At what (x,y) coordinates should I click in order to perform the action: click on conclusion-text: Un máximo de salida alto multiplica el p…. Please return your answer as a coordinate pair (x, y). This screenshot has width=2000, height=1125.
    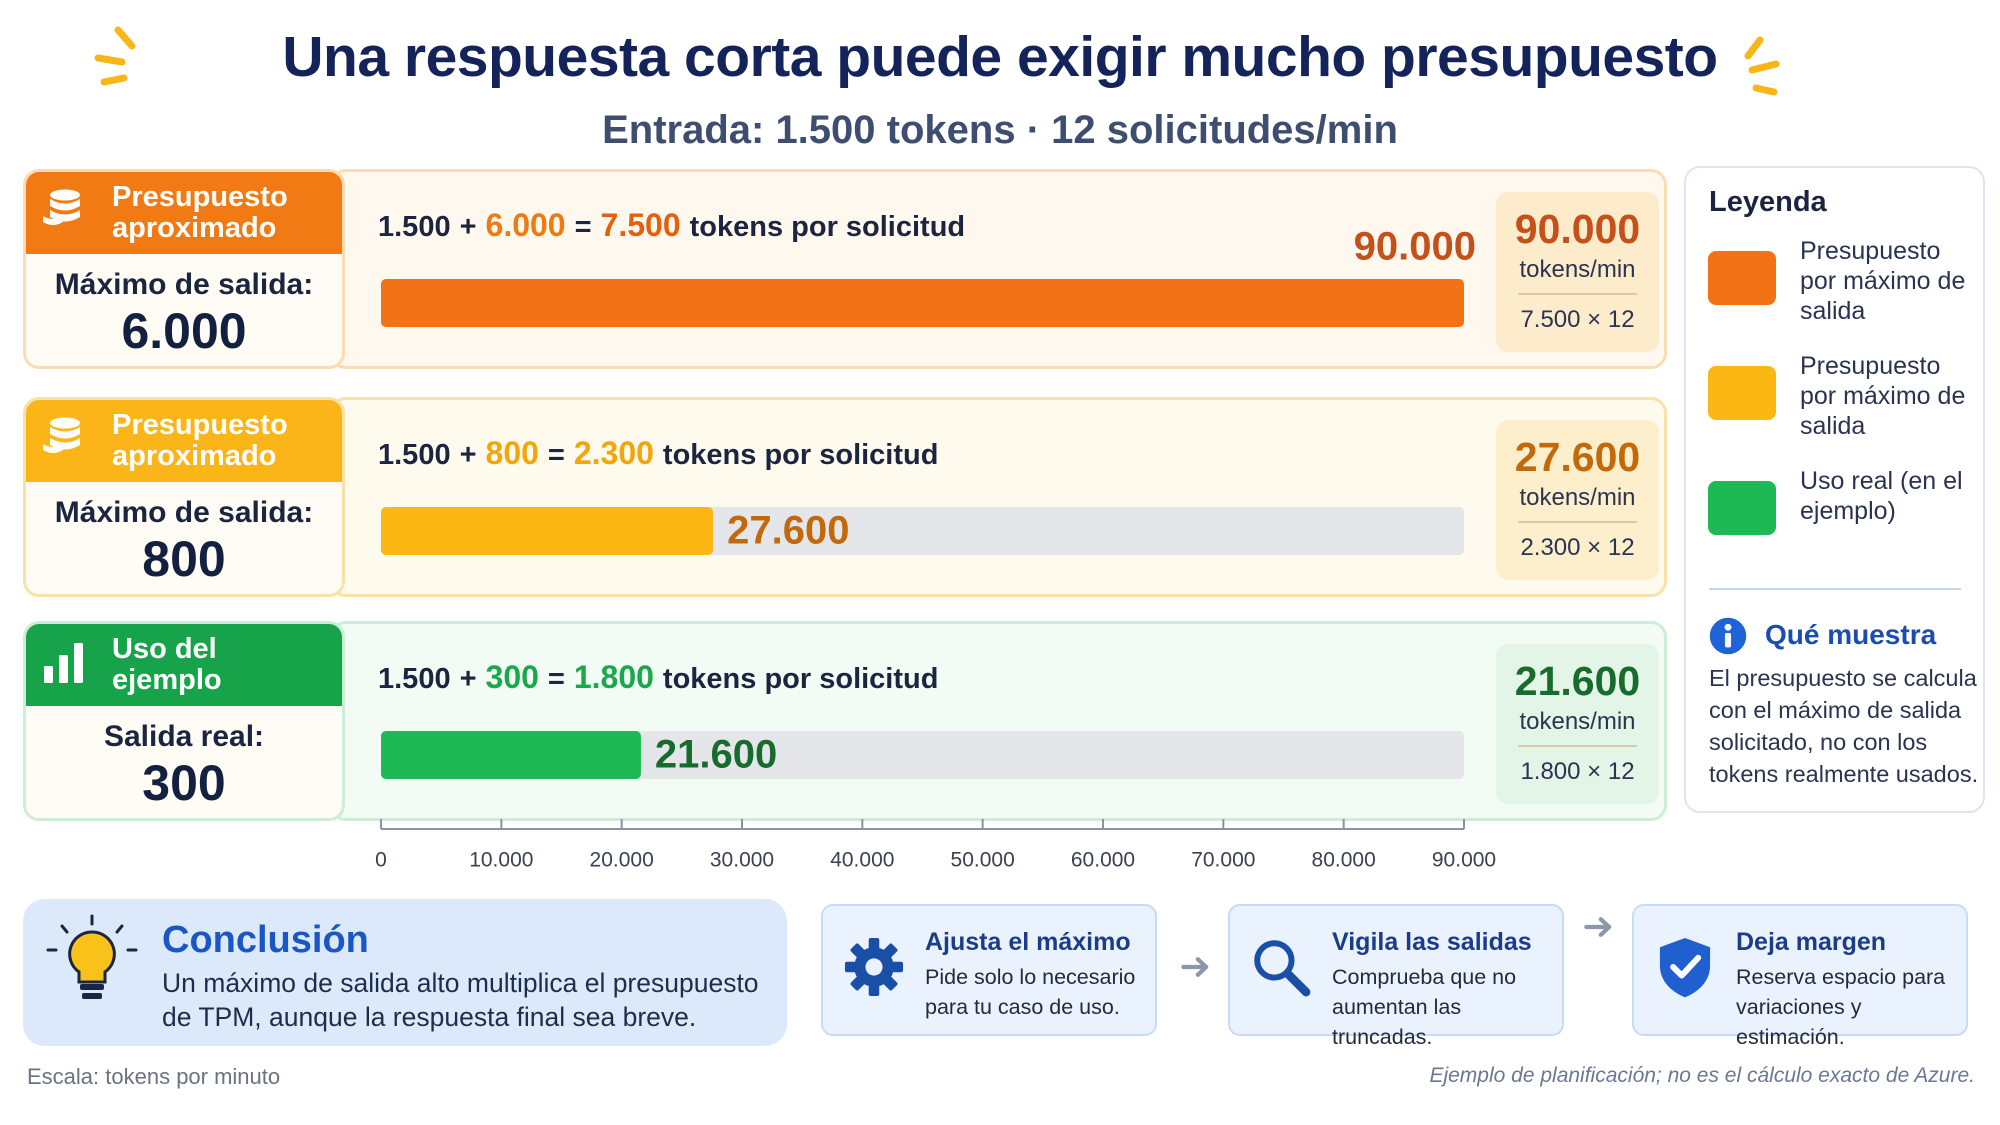
    Looking at the image, I should click on (460, 1000).